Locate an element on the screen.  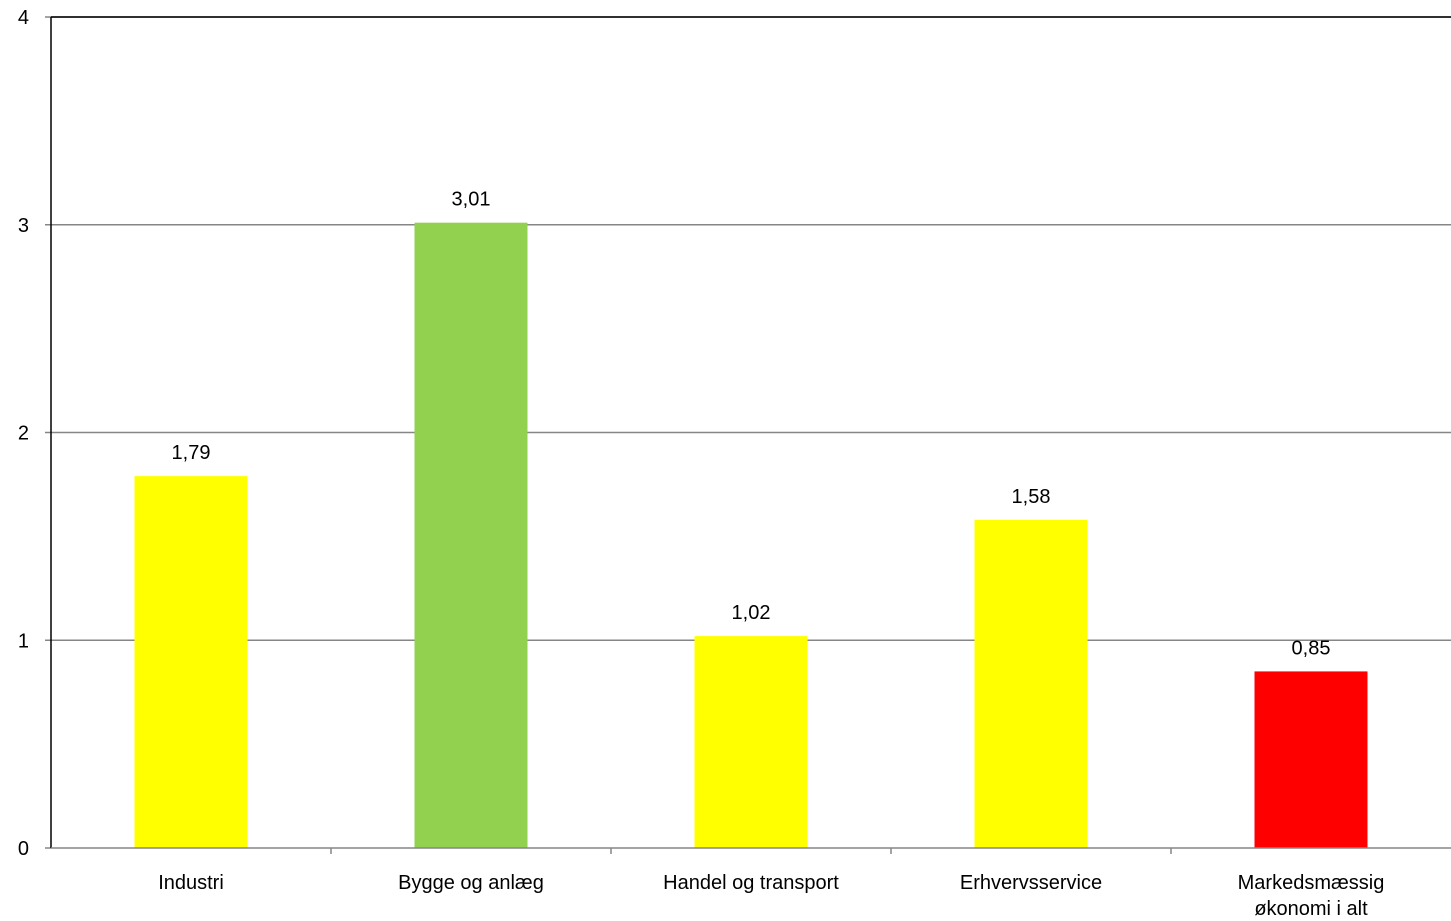
y-tick-label: 2 is located at coordinates (23, 434).